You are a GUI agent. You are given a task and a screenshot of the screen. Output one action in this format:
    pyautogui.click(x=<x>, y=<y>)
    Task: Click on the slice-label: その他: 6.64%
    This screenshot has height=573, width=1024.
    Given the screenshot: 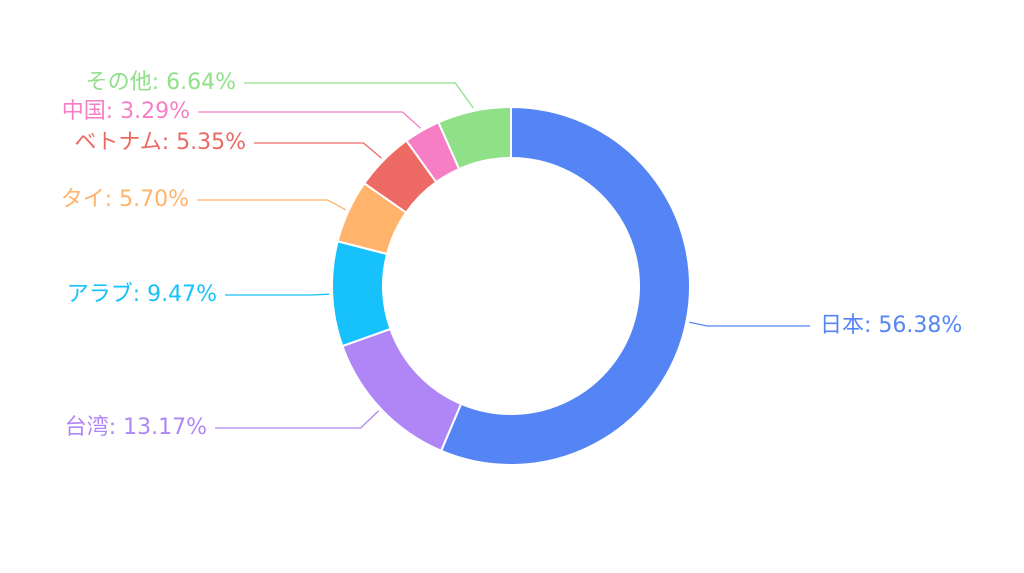 What is the action you would take?
    pyautogui.click(x=161, y=82)
    